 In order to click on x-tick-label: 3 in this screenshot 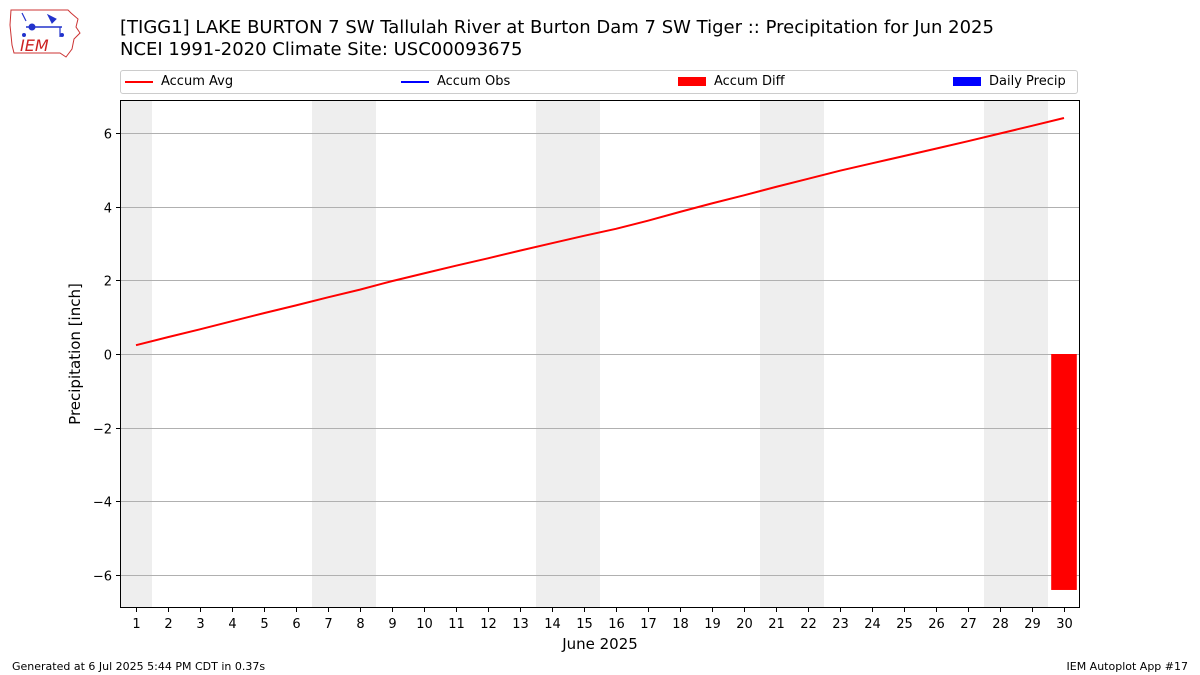, I will do `click(200, 624)`.